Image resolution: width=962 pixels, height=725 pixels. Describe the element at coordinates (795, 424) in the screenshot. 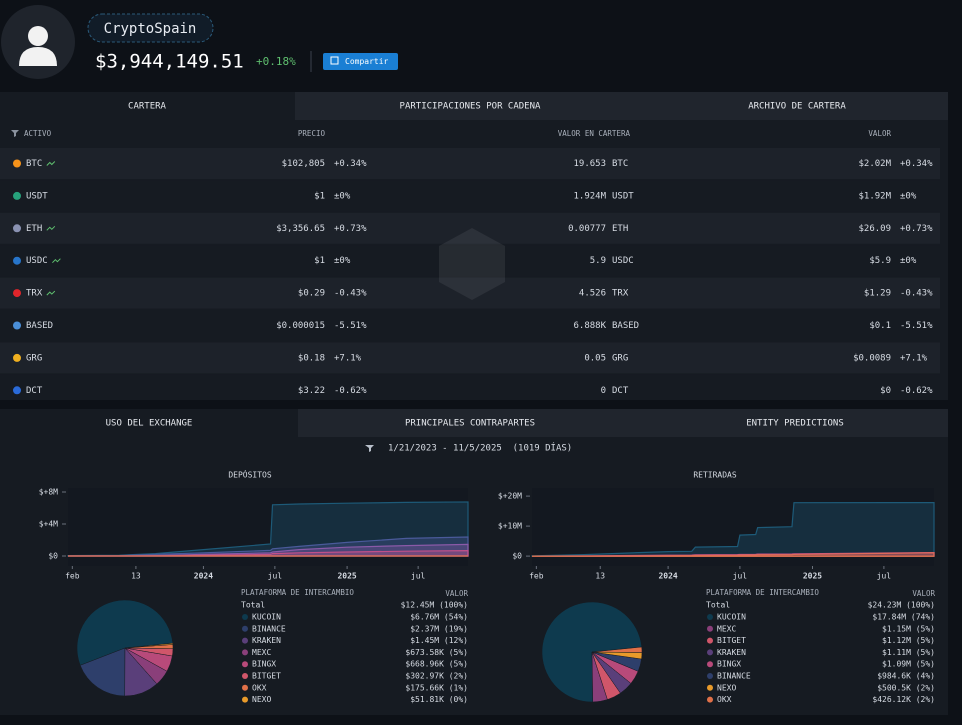

I see `tab: ENTITY PREDICTIONS` at that location.